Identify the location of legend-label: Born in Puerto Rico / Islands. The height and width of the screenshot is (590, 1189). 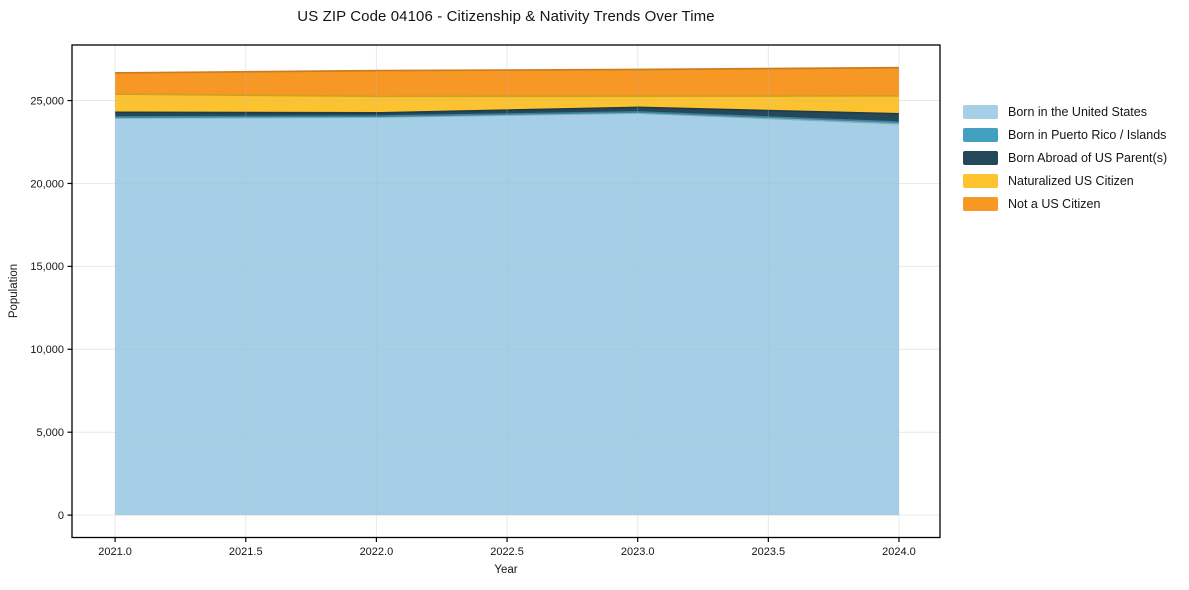
(1087, 135).